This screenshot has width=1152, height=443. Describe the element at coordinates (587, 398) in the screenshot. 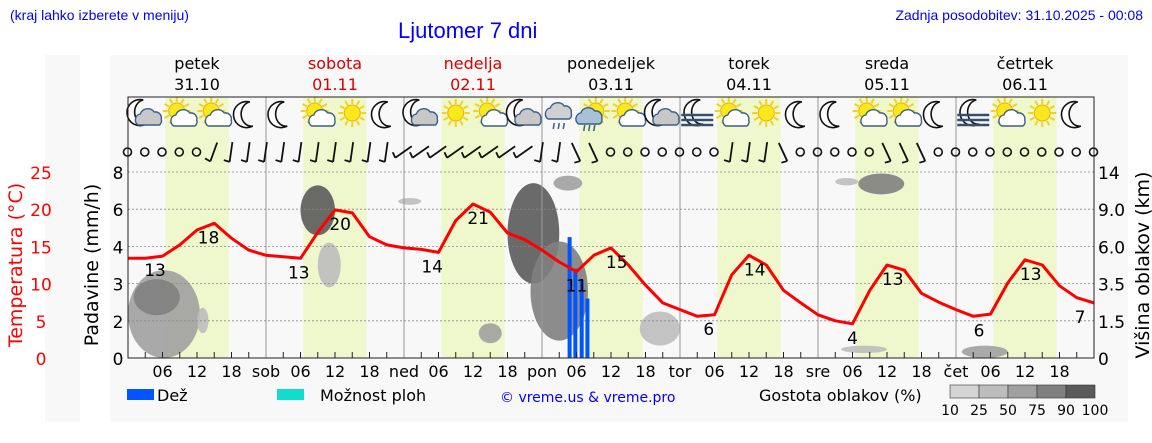

I see `credit-link: © vreme.us & vreme.pro` at that location.